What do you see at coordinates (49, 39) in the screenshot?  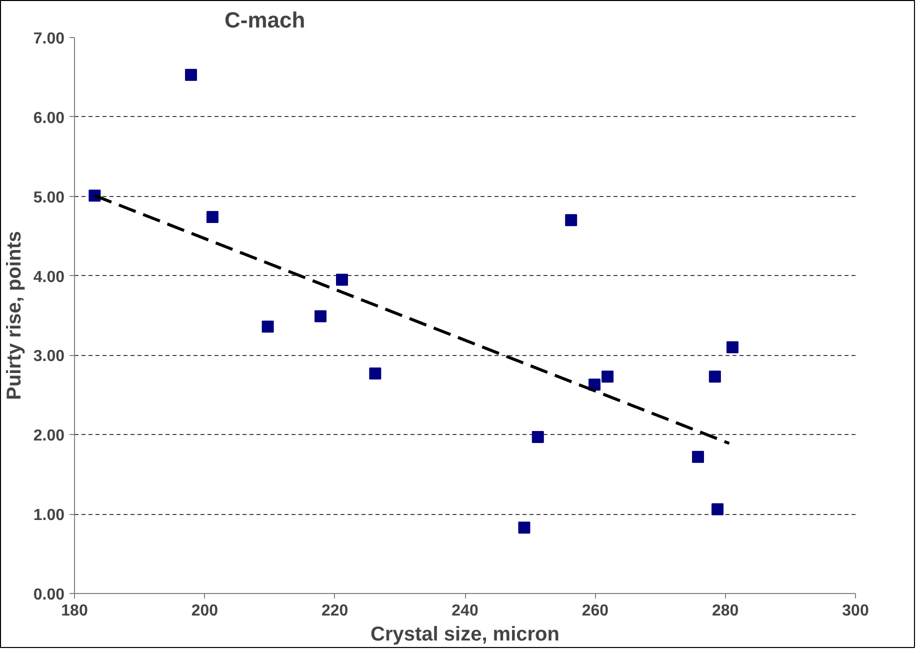 I see `y-tick-label: 7.00` at bounding box center [49, 39].